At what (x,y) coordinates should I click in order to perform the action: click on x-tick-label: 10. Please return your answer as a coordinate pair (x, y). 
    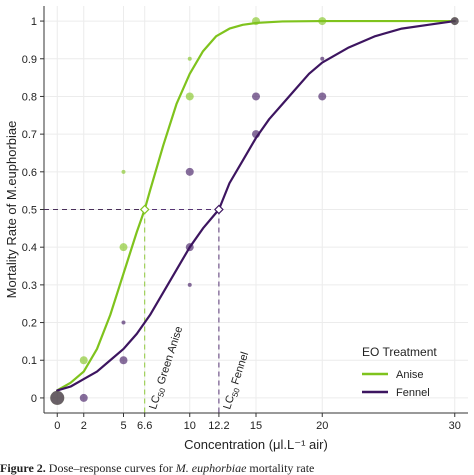
    Looking at the image, I should click on (190, 426).